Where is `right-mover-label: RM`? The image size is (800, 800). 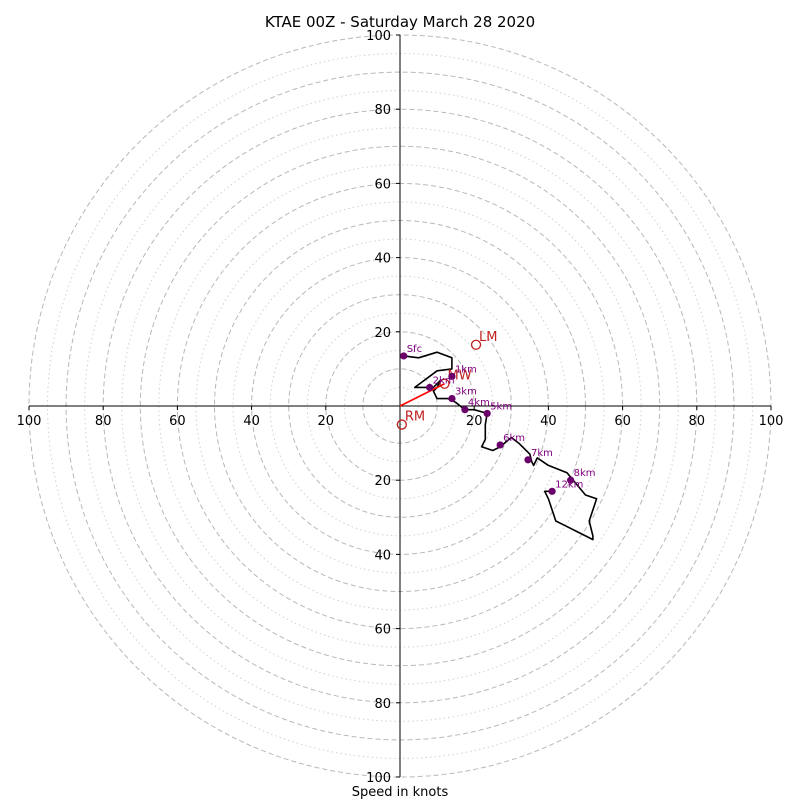
right-mover-label: RM is located at coordinates (415, 417).